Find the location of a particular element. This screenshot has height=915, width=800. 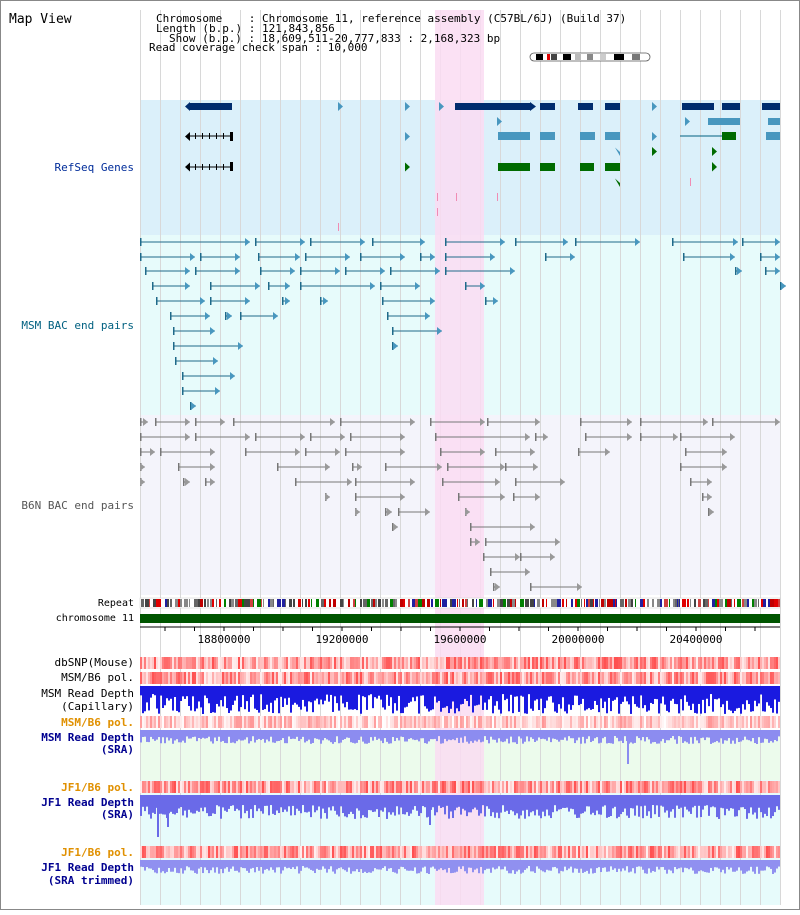

msm-depth-capillary-plot is located at coordinates (460, 700).